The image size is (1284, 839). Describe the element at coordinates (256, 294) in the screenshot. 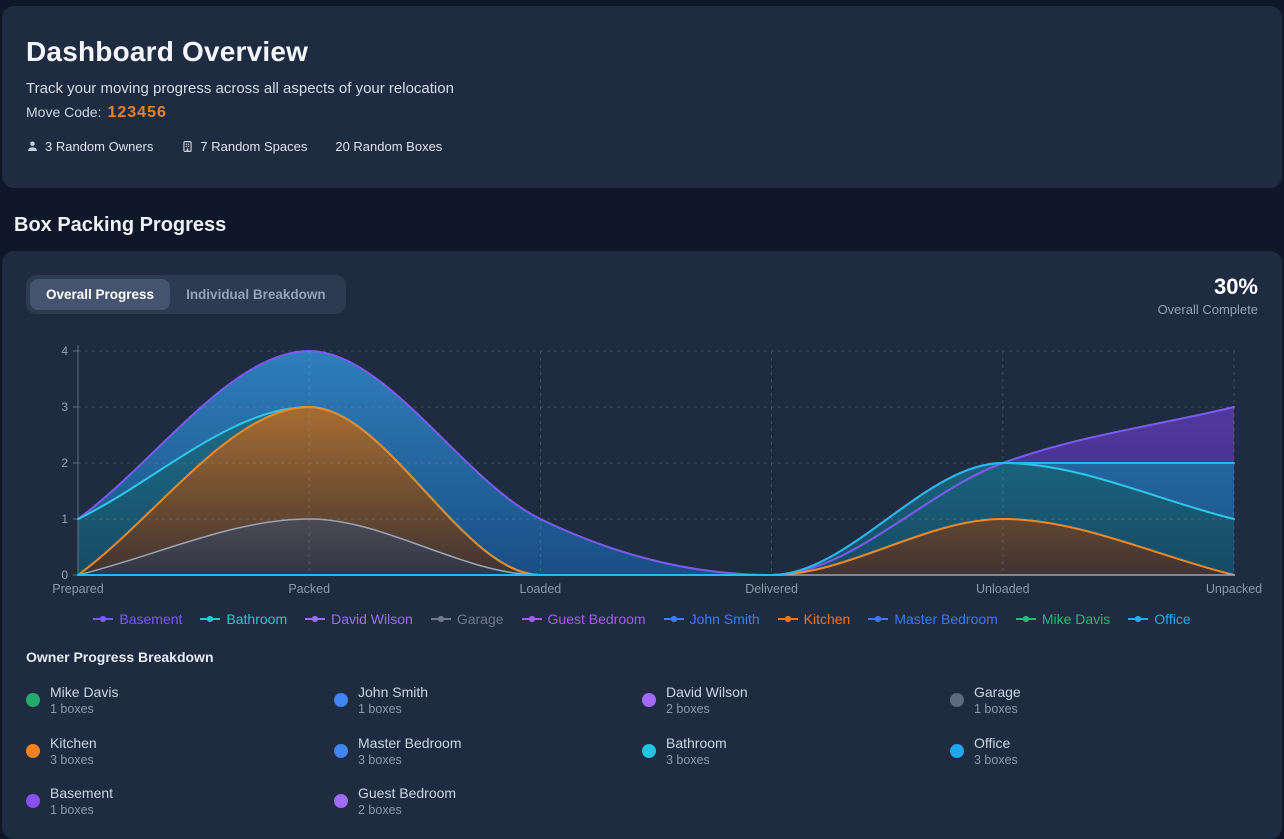

I see `tab-individual-breakdown: Individual Breakdown` at that location.